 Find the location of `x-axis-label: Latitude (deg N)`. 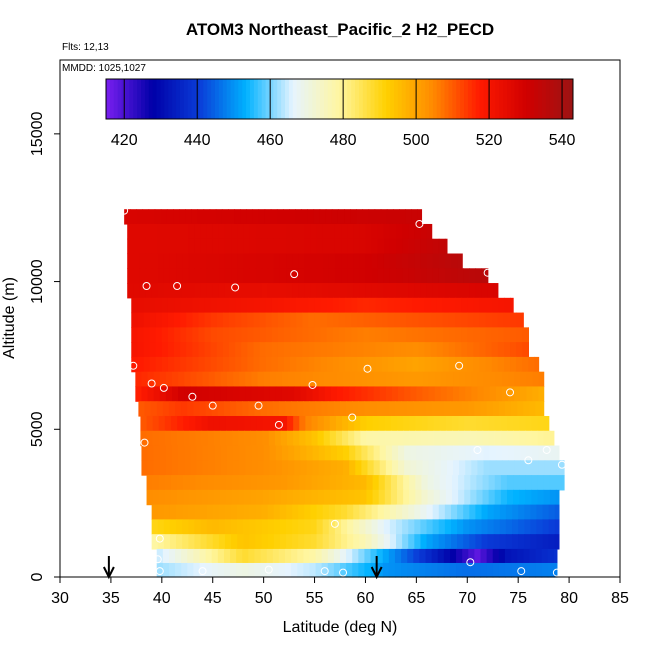

x-axis-label: Latitude (deg N) is located at coordinates (340, 627).